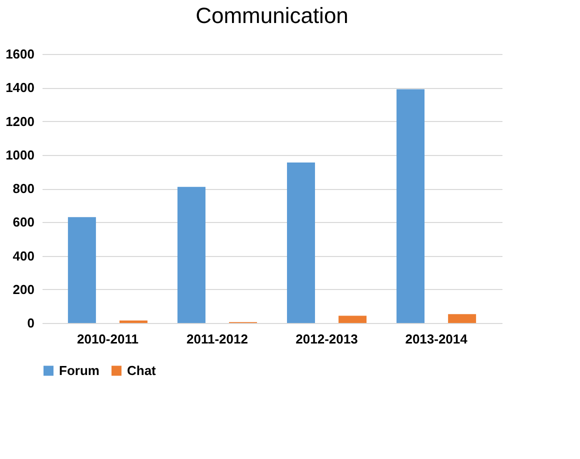 The height and width of the screenshot is (459, 580). What do you see at coordinates (142, 370) in the screenshot?
I see `legend-label: Chat` at bounding box center [142, 370].